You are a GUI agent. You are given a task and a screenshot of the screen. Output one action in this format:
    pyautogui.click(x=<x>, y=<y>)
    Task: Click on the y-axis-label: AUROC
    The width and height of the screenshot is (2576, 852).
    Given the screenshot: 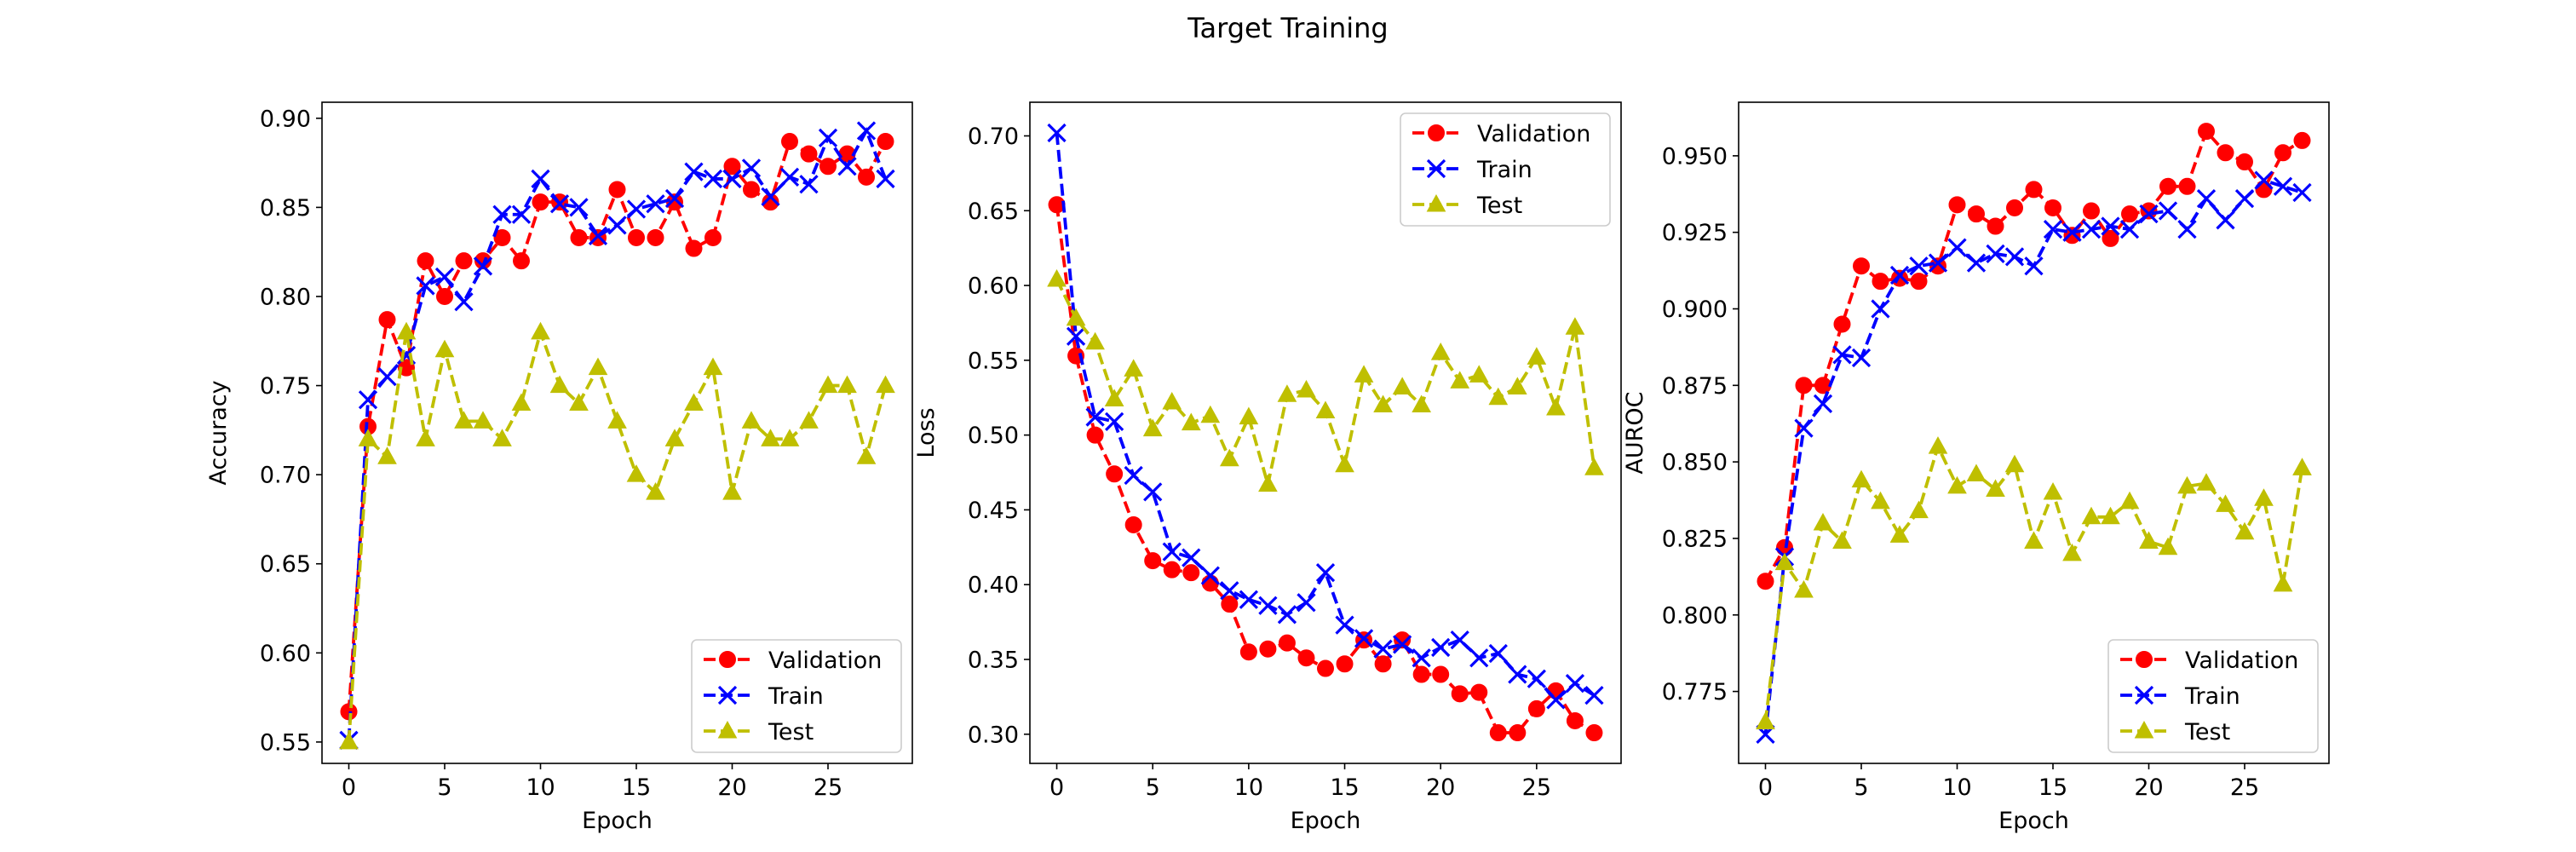 What is the action you would take?
    pyautogui.click(x=1635, y=432)
    